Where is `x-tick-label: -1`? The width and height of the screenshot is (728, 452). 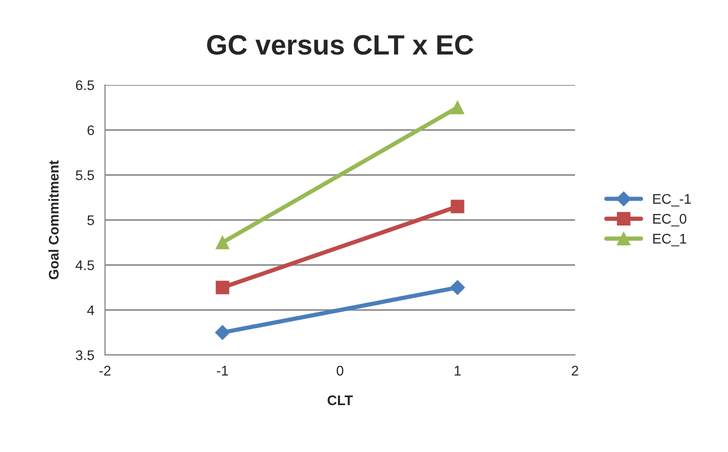 x-tick-label: -1 is located at coordinates (222, 371).